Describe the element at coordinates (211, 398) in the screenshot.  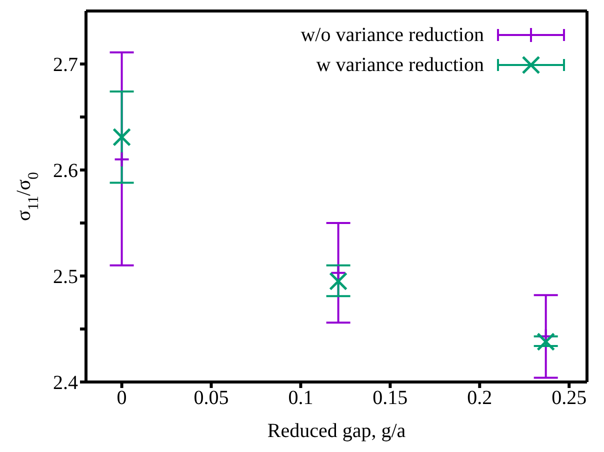
I see `x-tick-label: 0.05` at that location.